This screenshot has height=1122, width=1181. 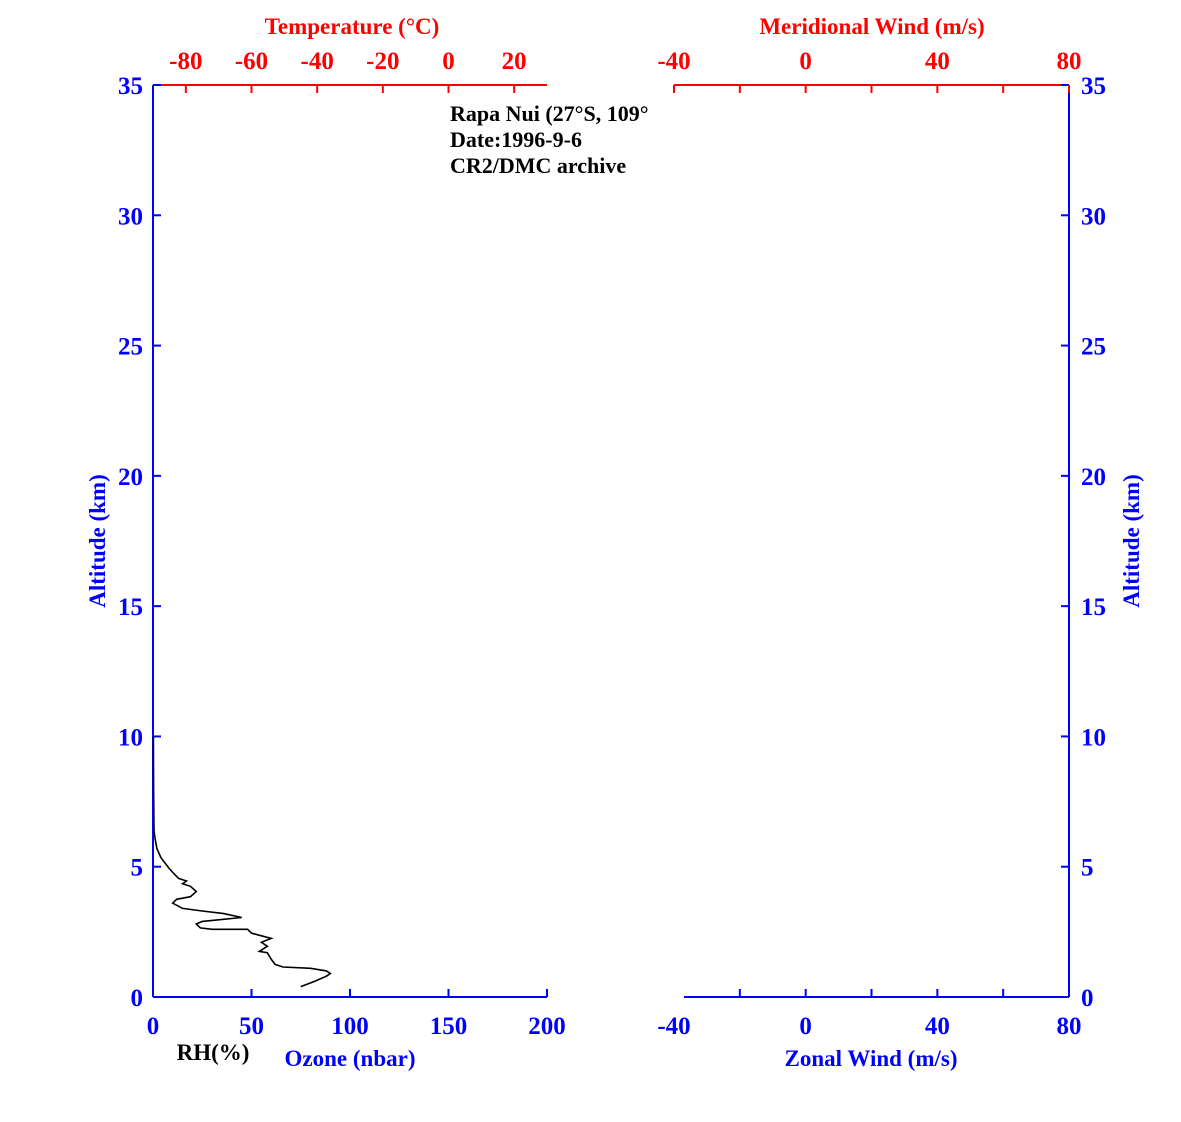 I want to click on left-top-x-tick-label: 20, so click(x=514, y=61).